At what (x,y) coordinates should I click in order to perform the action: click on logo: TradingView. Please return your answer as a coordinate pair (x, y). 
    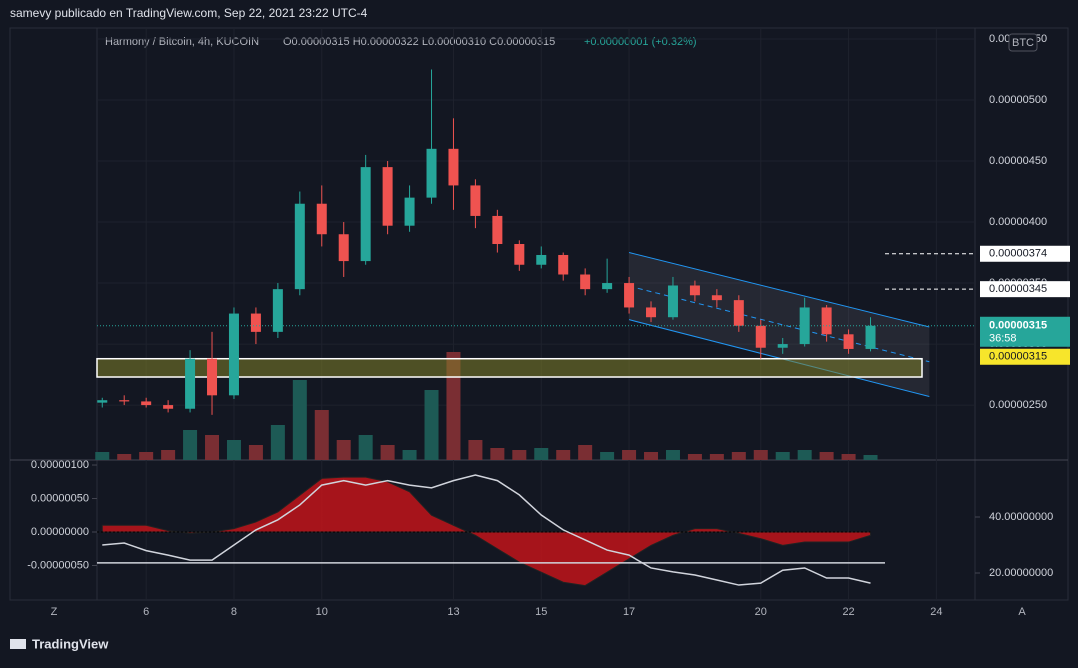
    Looking at the image, I should click on (59, 643).